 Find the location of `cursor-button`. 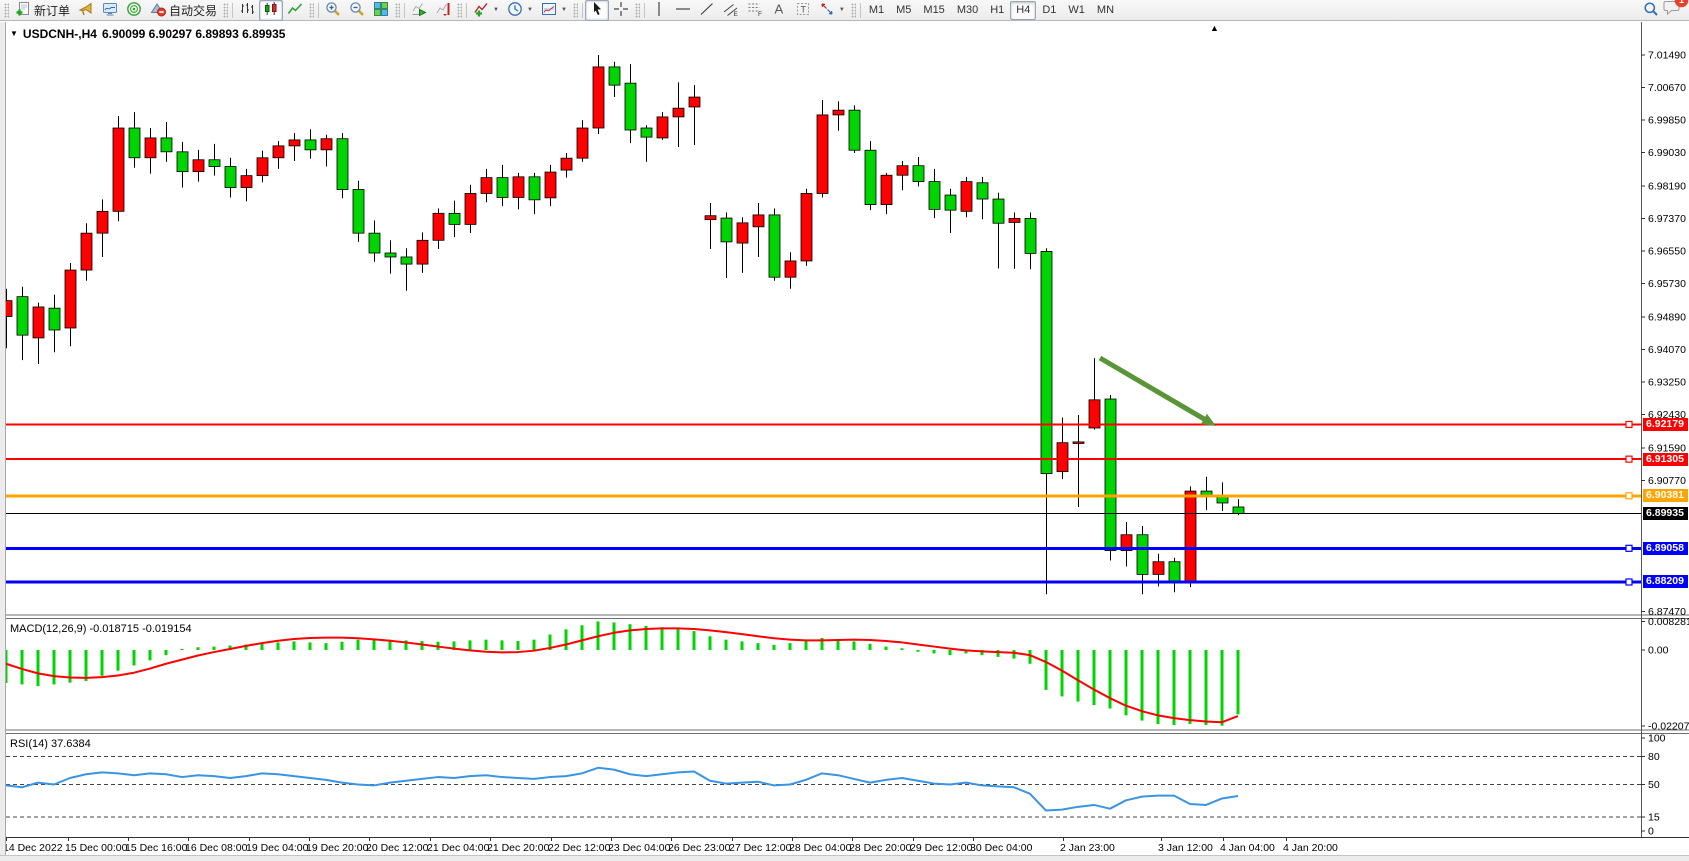

cursor-button is located at coordinates (596, 10).